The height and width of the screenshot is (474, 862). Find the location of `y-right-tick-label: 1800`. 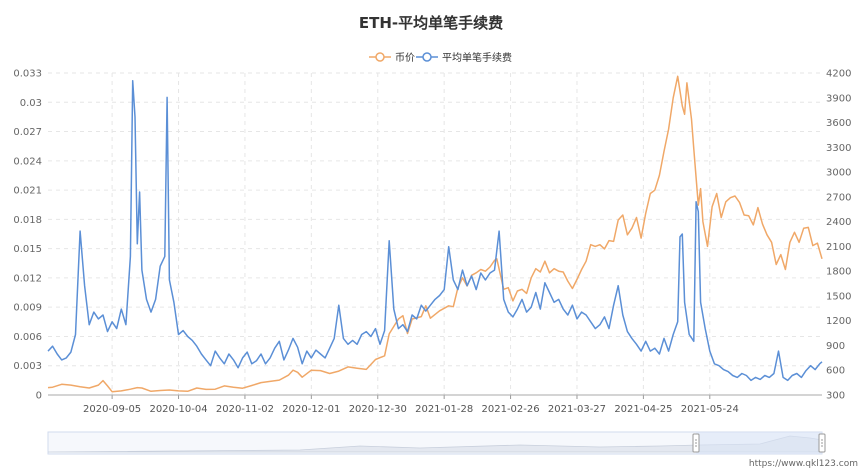

y-right-tick-label: 1800 is located at coordinates (838, 272).